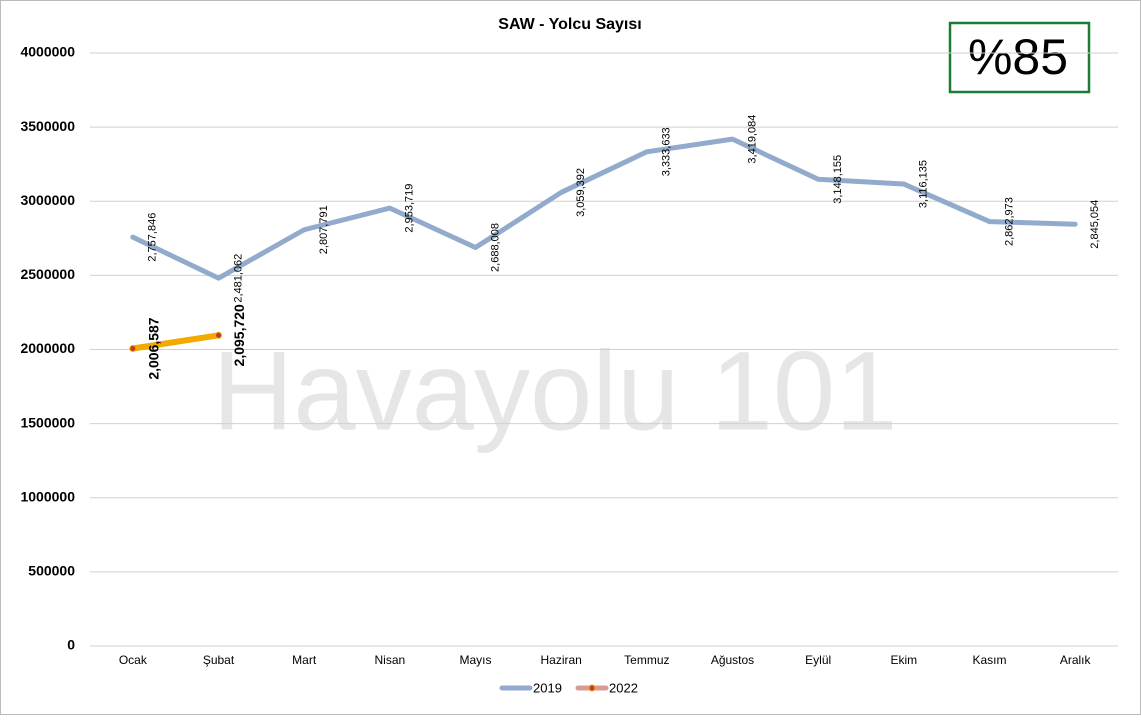 Image resolution: width=1141 pixels, height=720 pixels. I want to click on annotation-box, so click(1019, 57).